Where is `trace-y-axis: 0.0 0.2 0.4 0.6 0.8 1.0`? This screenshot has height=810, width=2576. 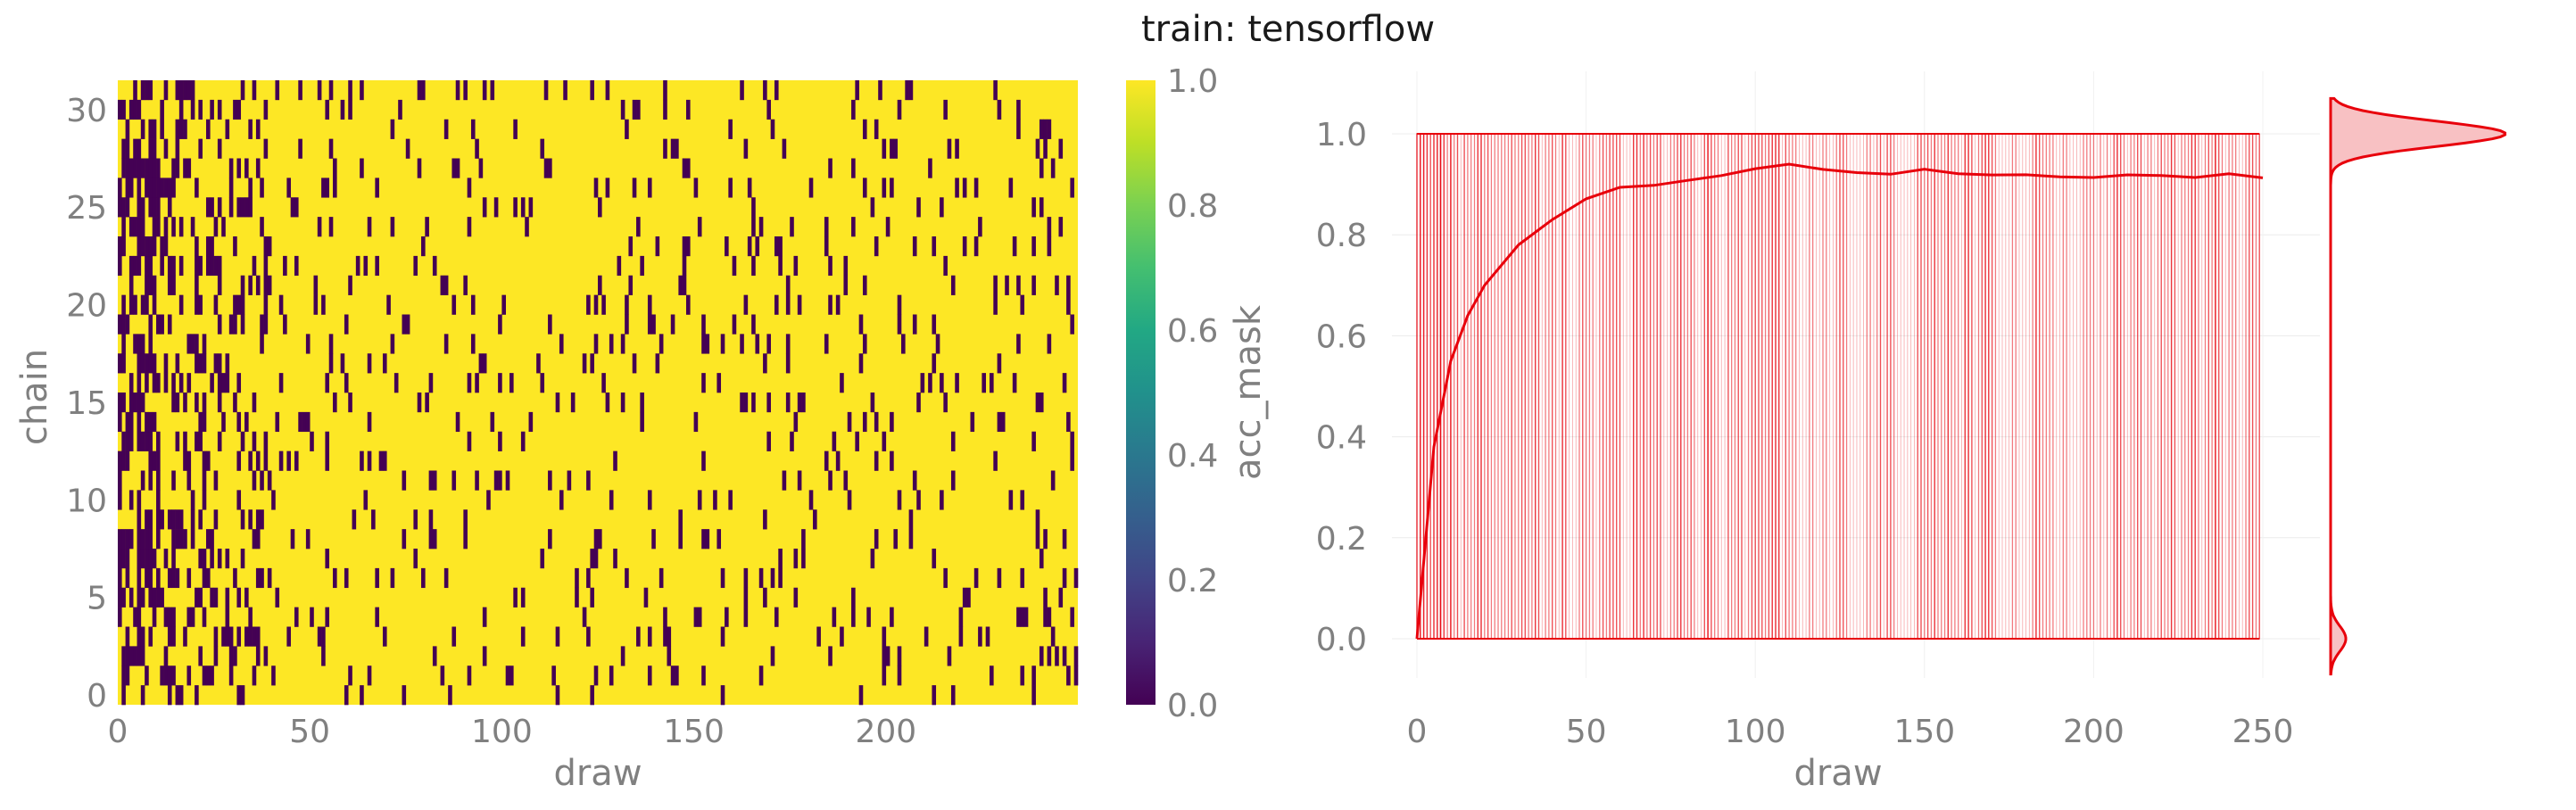
trace-y-axis: 0.0 0.2 0.4 0.6 0.8 1.0 is located at coordinates (1341, 387).